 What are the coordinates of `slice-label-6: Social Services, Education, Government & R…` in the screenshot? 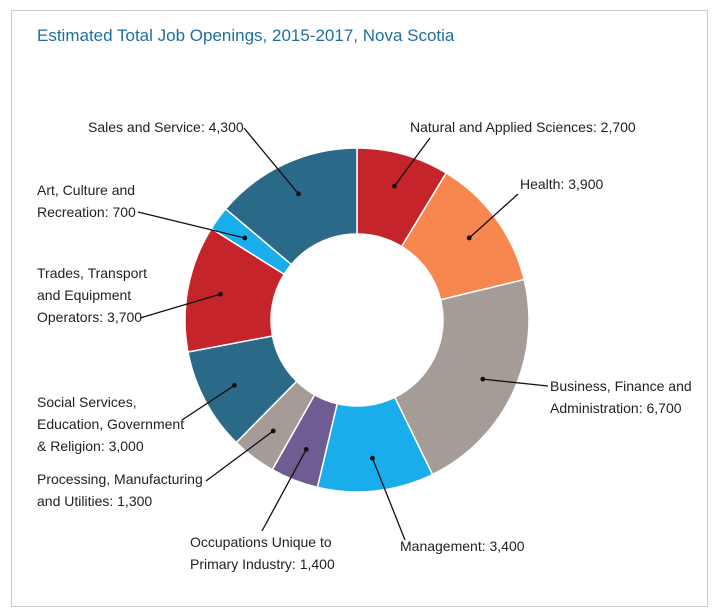 It's located at (110, 424).